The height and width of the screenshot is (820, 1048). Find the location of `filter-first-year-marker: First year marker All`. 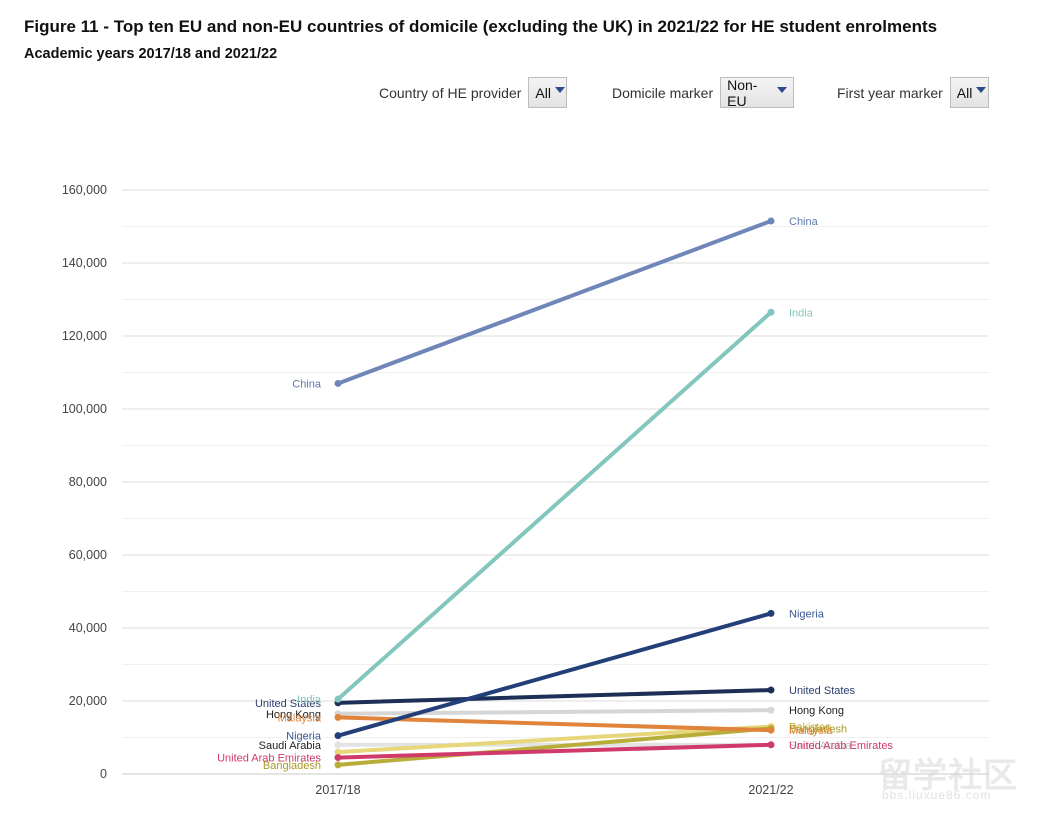

filter-first-year-marker: First year marker All is located at coordinates (913, 92).